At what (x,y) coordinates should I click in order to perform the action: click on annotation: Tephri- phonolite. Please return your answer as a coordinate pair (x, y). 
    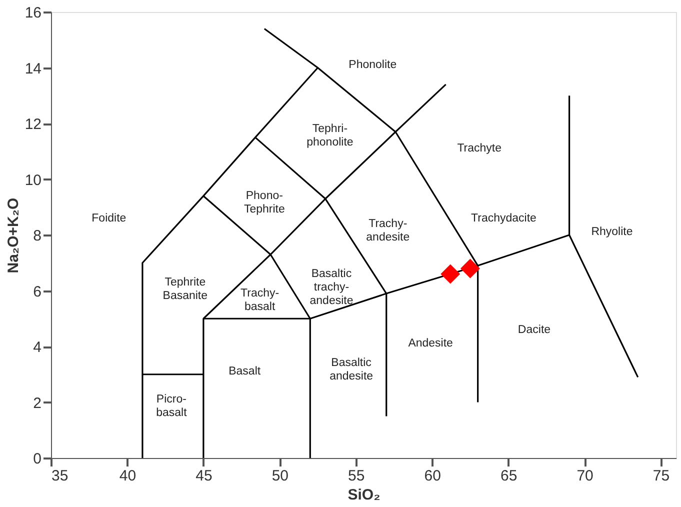
    Looking at the image, I should click on (330, 136).